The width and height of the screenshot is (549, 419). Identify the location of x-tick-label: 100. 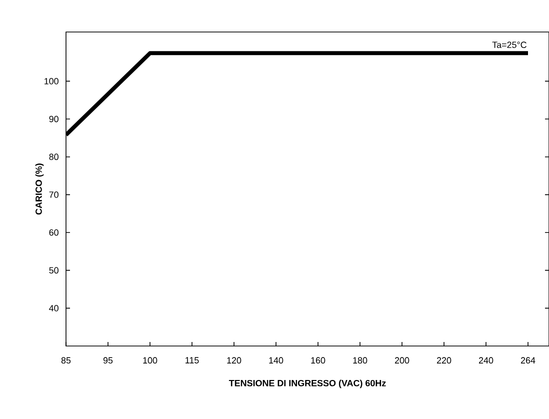
(150, 360).